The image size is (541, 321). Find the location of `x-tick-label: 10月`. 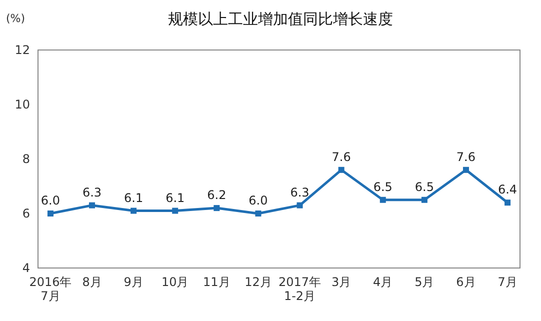

x-tick-label: 10月 is located at coordinates (175, 282).